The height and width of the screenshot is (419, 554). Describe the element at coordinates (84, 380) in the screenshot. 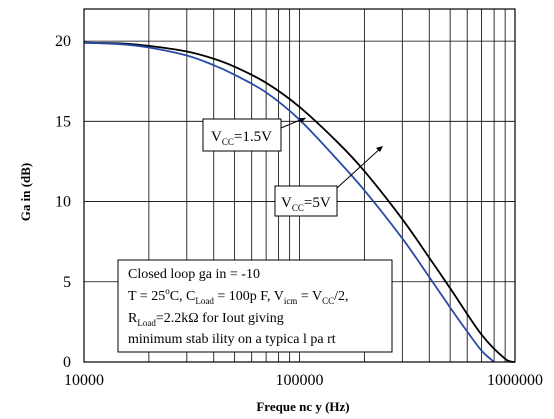

I see `x-tick-label: 10000` at that location.